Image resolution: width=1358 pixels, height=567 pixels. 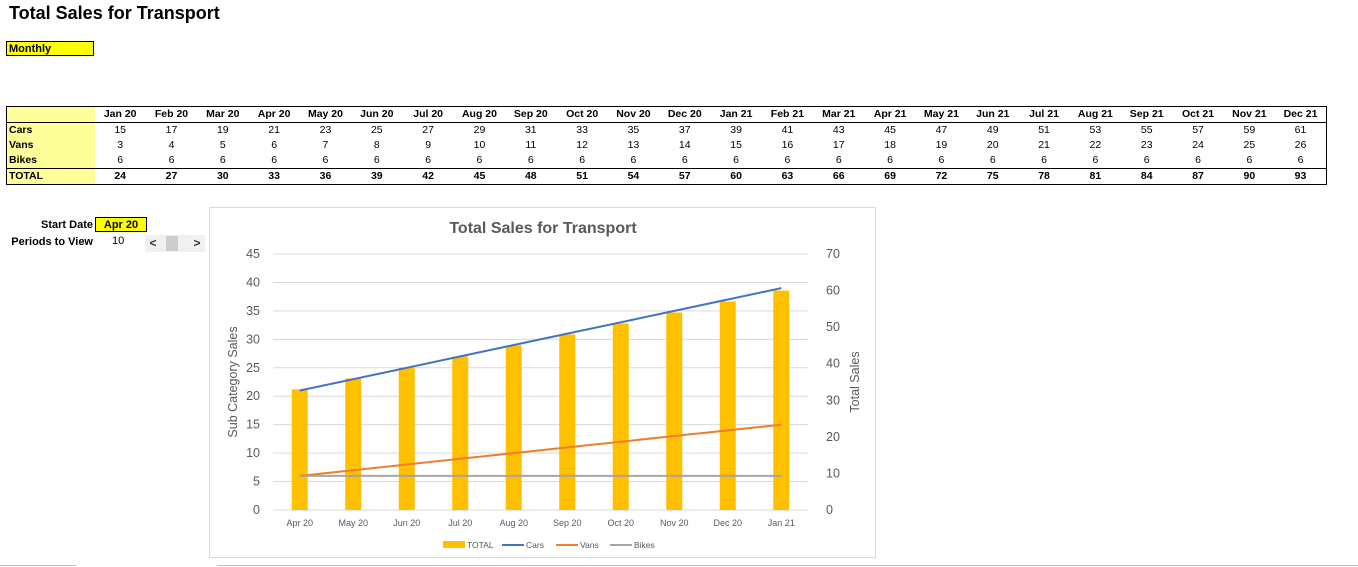 I want to click on table-cell: 41, so click(x=787, y=130).